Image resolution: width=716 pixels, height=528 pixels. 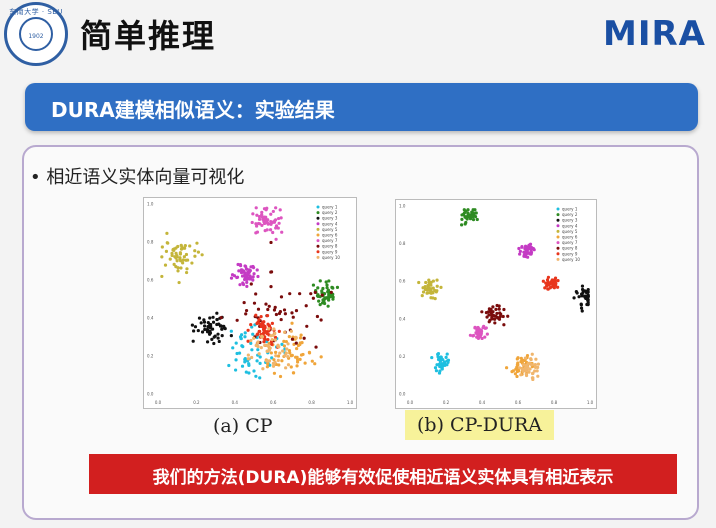 I want to click on logo-emblem, so click(x=36, y=34).